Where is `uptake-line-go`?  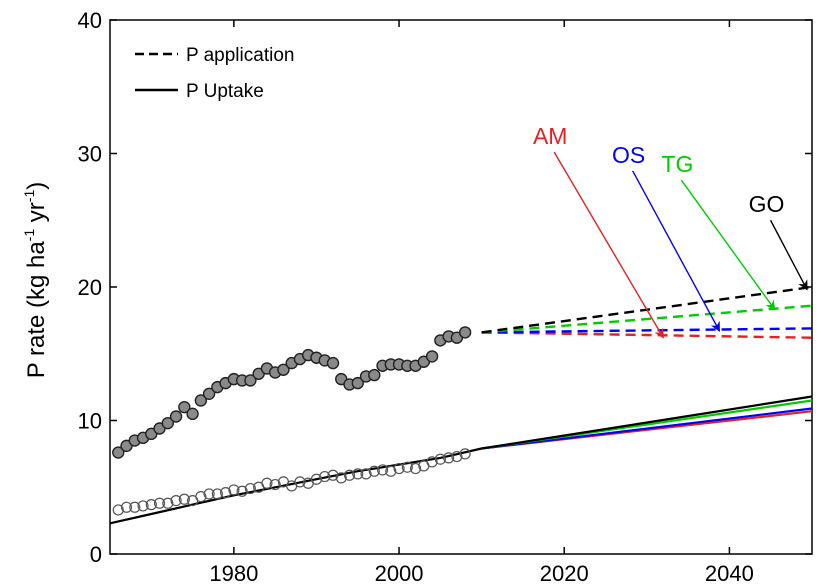 uptake-line-go is located at coordinates (647, 422).